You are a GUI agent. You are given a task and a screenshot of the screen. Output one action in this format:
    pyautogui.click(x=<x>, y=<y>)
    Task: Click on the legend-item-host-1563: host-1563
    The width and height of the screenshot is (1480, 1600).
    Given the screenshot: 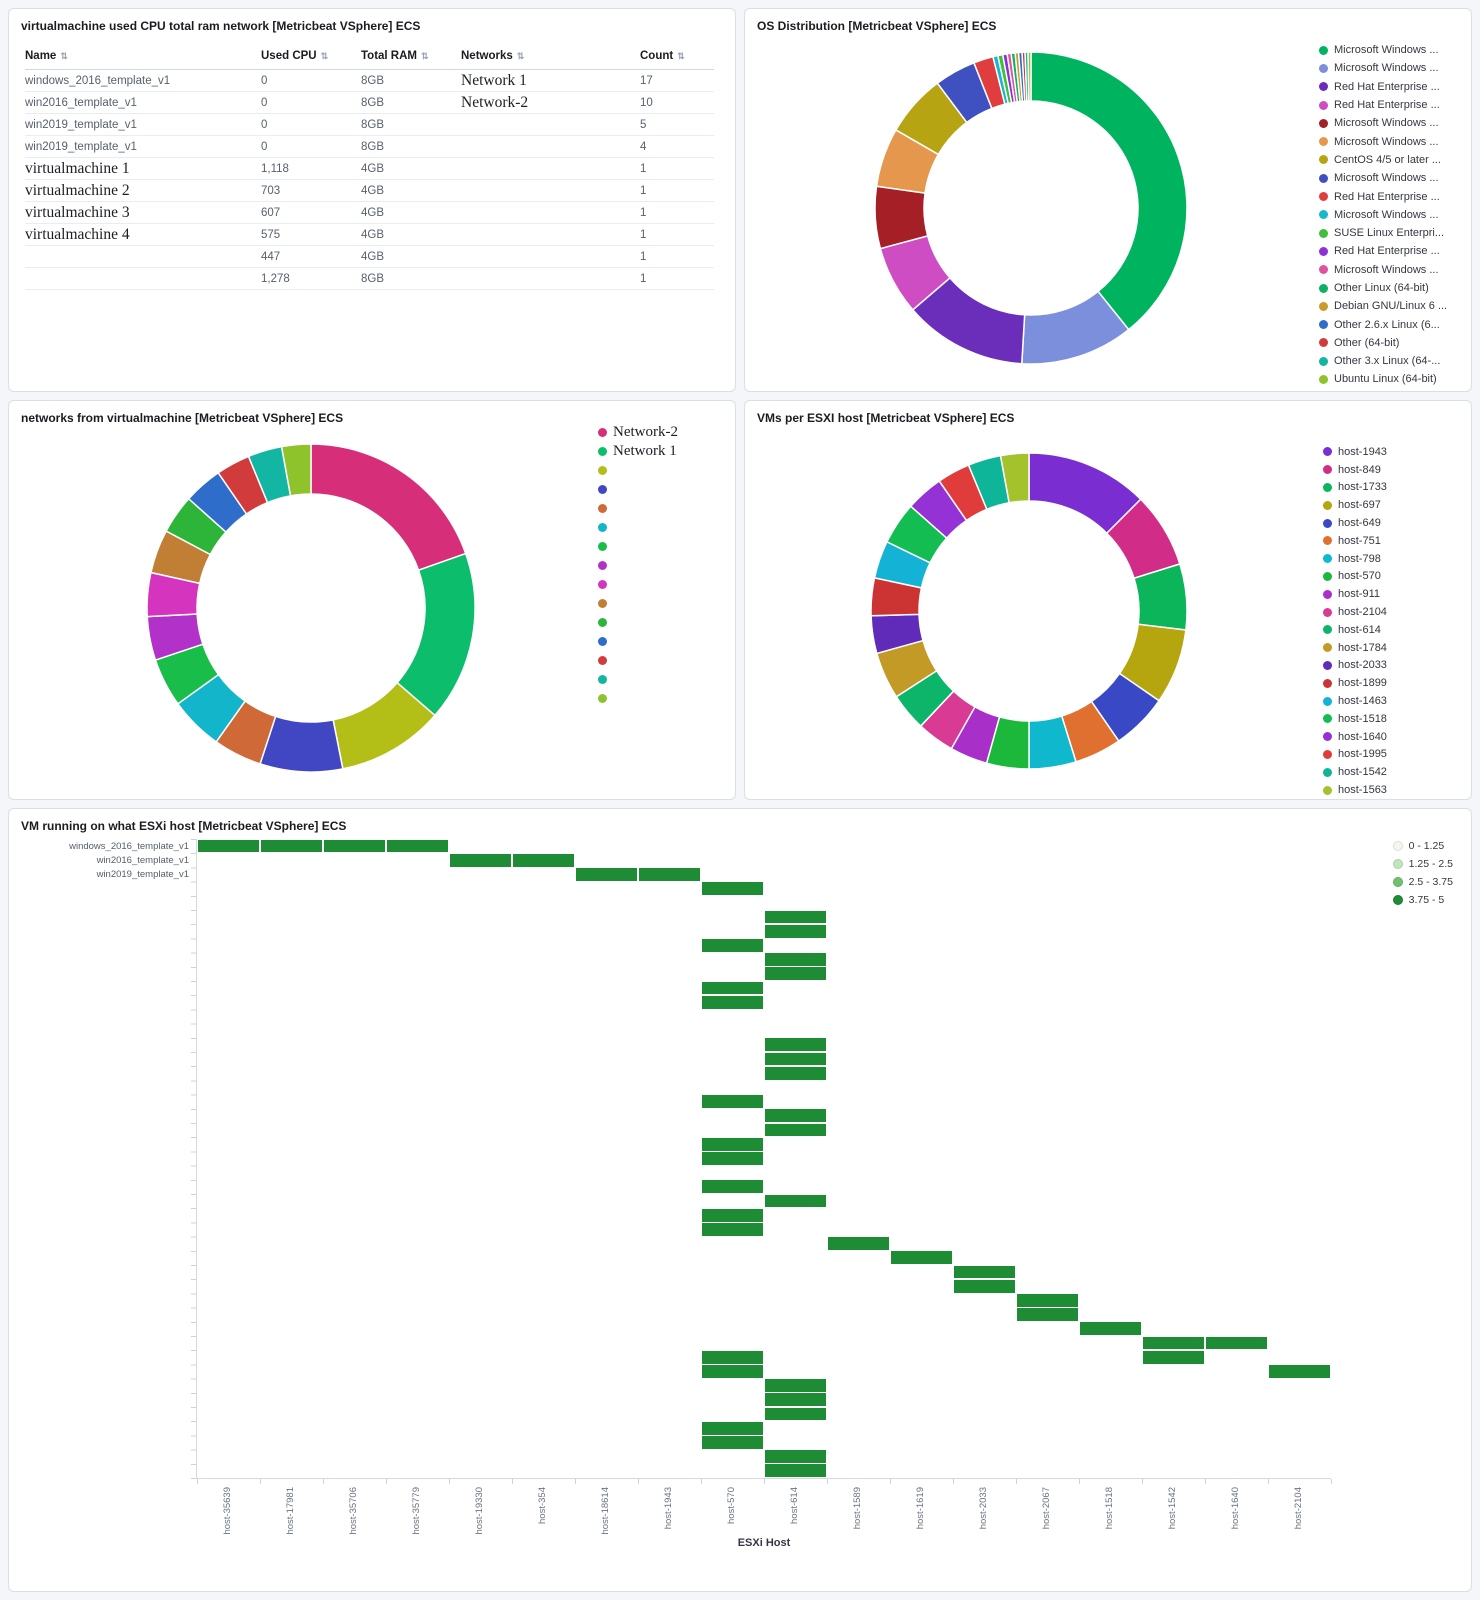 What is the action you would take?
    pyautogui.click(x=1393, y=790)
    